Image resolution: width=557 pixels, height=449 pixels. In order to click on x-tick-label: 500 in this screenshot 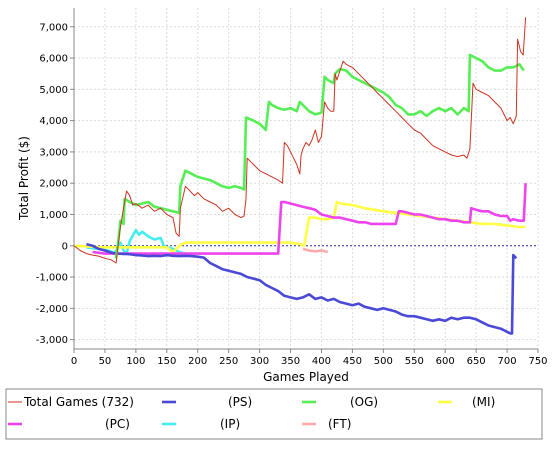, I will do `click(383, 361)`.